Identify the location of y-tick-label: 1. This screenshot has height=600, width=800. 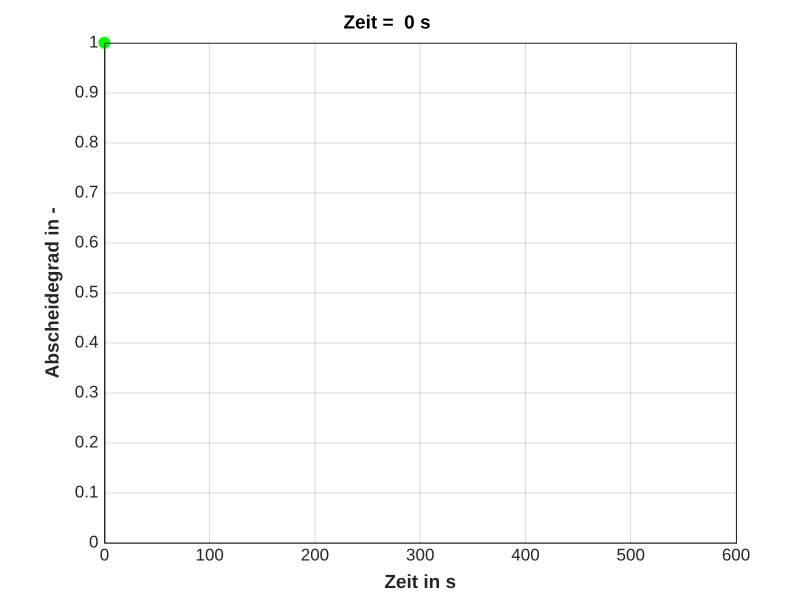
(93, 42).